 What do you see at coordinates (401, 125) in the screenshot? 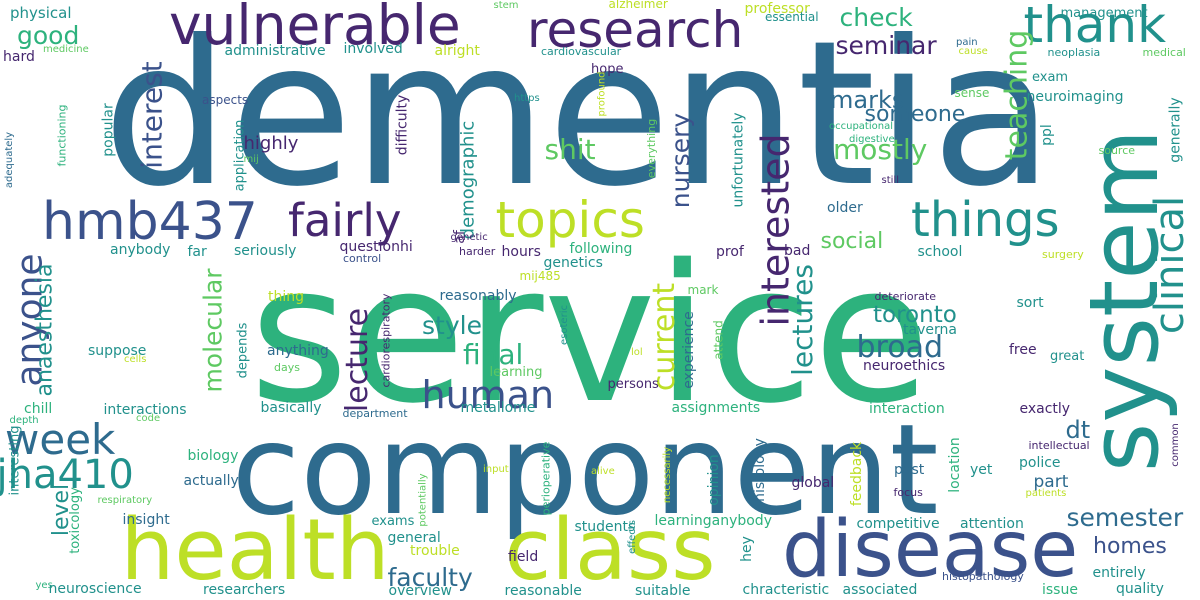
I see `word-difficulty: difficulty` at bounding box center [401, 125].